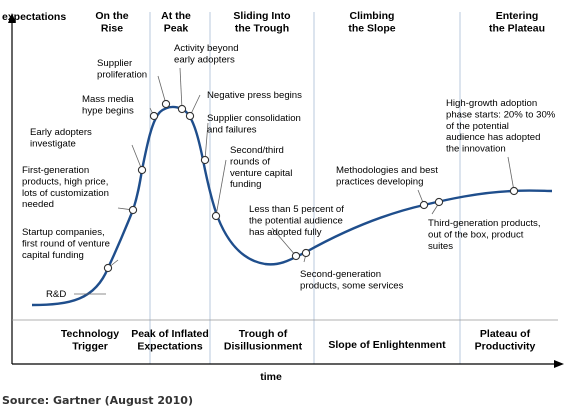  What do you see at coordinates (34, 17) in the screenshot?
I see `y-axis-label: expectations` at bounding box center [34, 17].